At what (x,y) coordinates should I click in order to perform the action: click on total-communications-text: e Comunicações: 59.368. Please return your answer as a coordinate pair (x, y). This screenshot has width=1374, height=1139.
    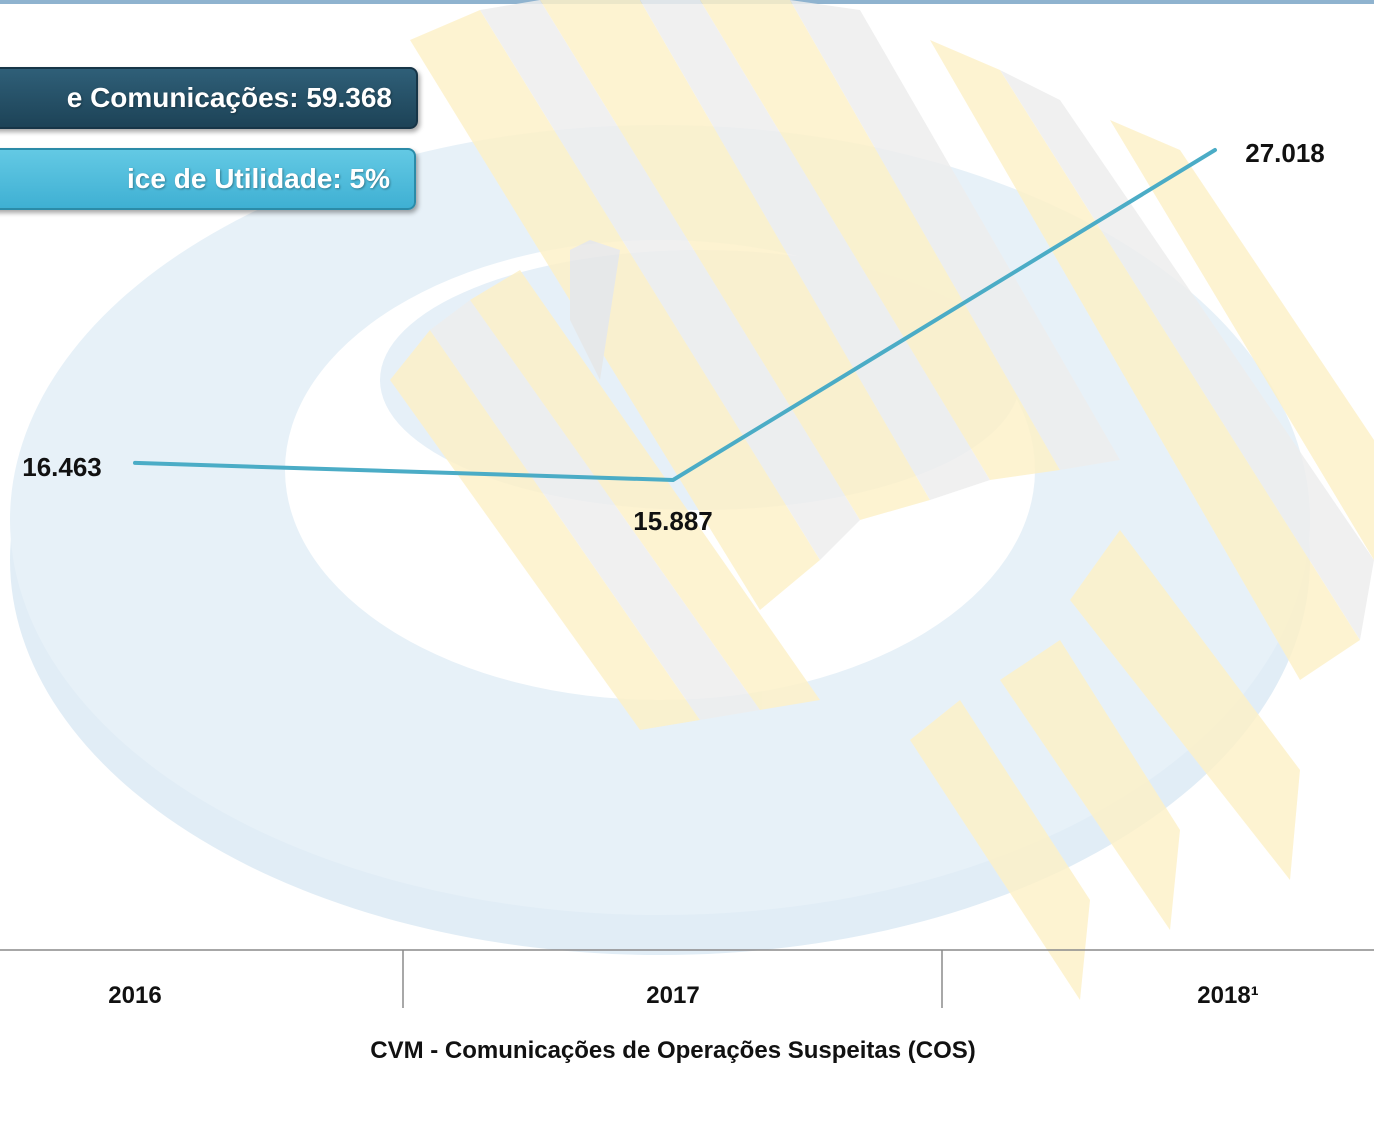
    Looking at the image, I should click on (229, 97).